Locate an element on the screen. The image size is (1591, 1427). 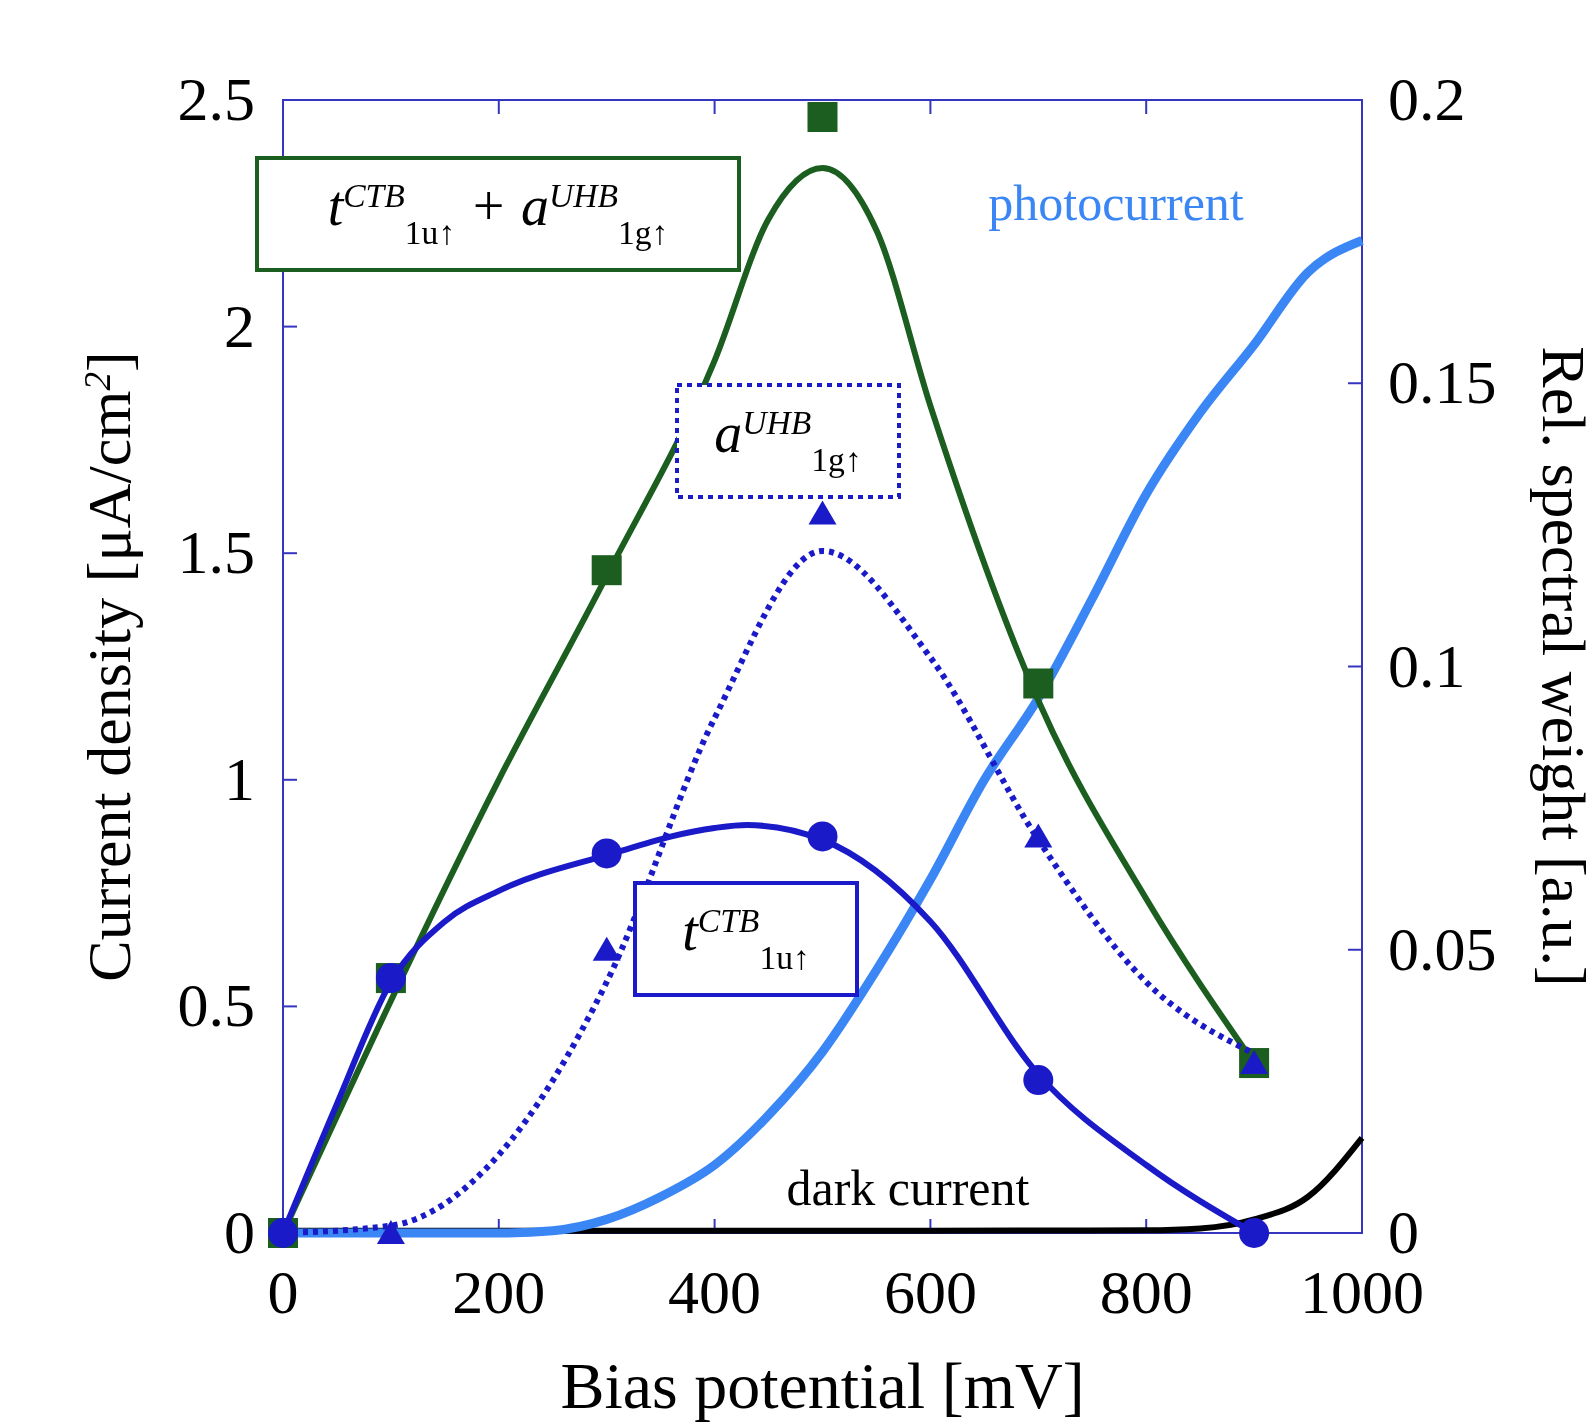
y-tick-label: 1 is located at coordinates (239, 778).